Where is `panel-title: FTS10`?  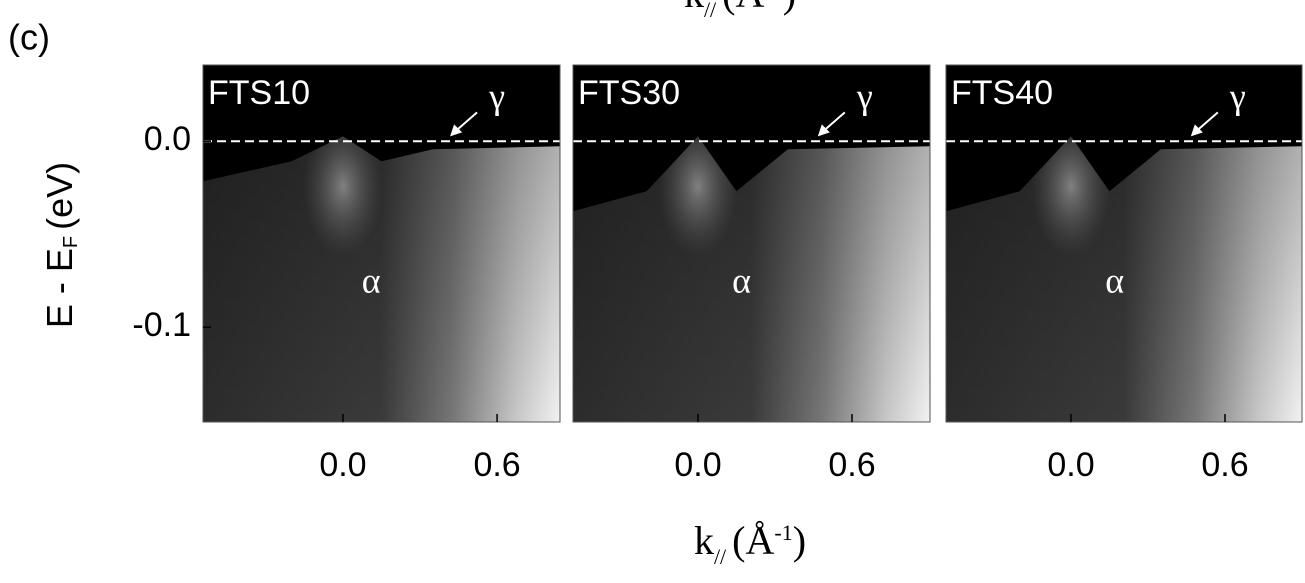
panel-title: FTS10 is located at coordinates (259, 93).